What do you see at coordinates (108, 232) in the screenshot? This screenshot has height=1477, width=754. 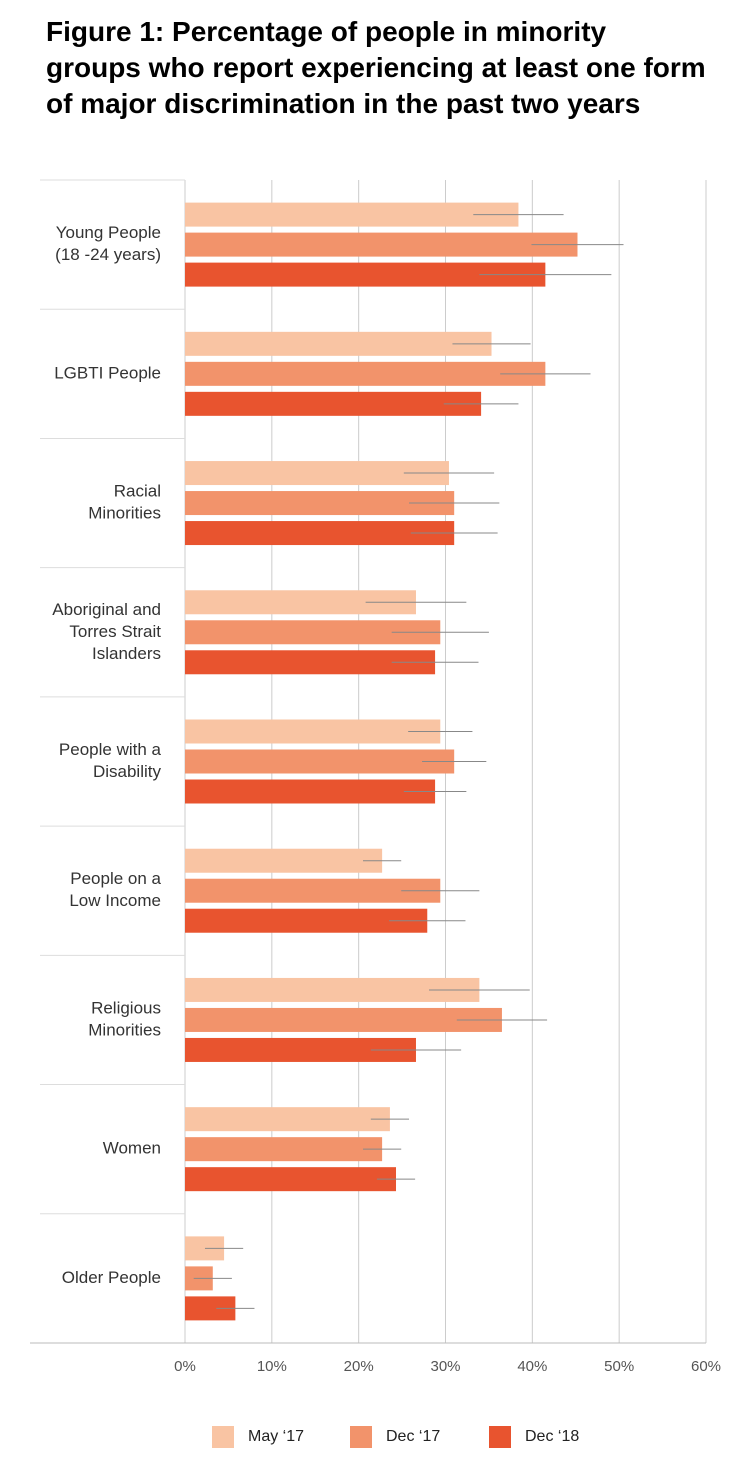 I see `category-label: Young People` at bounding box center [108, 232].